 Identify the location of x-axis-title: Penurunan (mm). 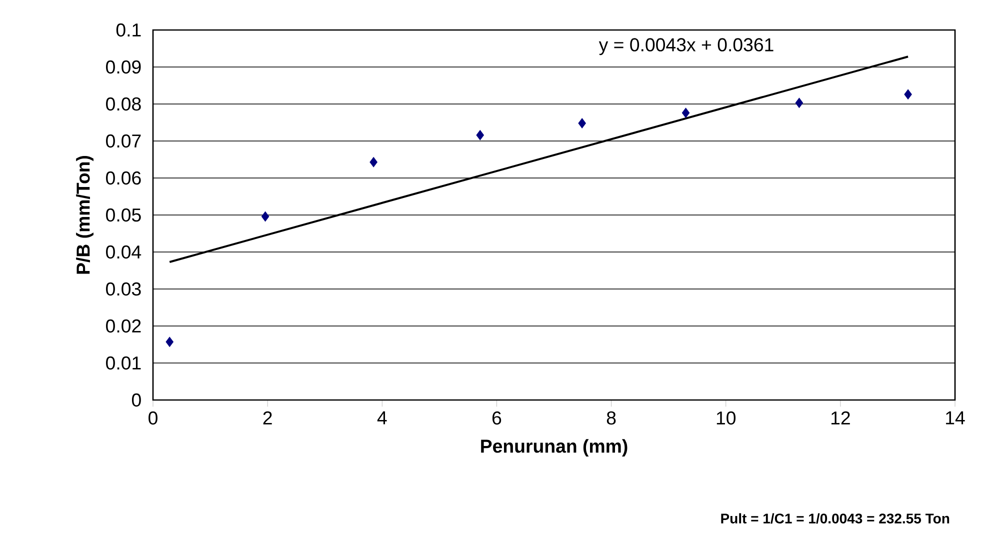
(554, 447).